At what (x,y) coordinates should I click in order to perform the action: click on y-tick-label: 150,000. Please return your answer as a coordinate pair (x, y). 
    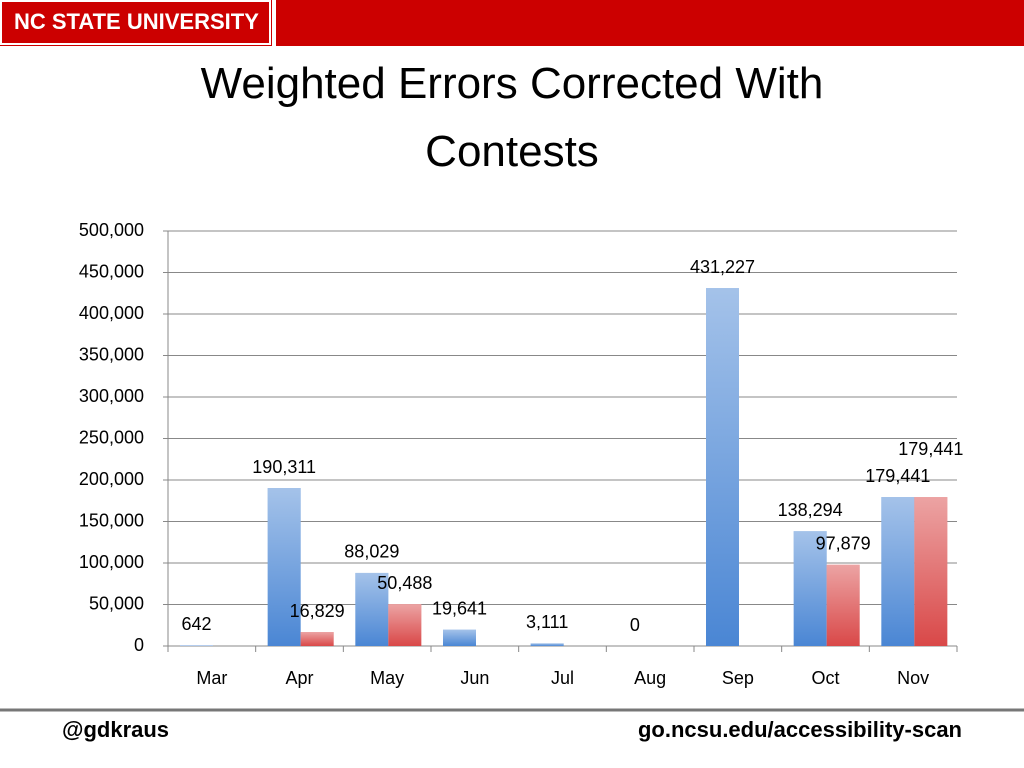
    Looking at the image, I should click on (111, 520).